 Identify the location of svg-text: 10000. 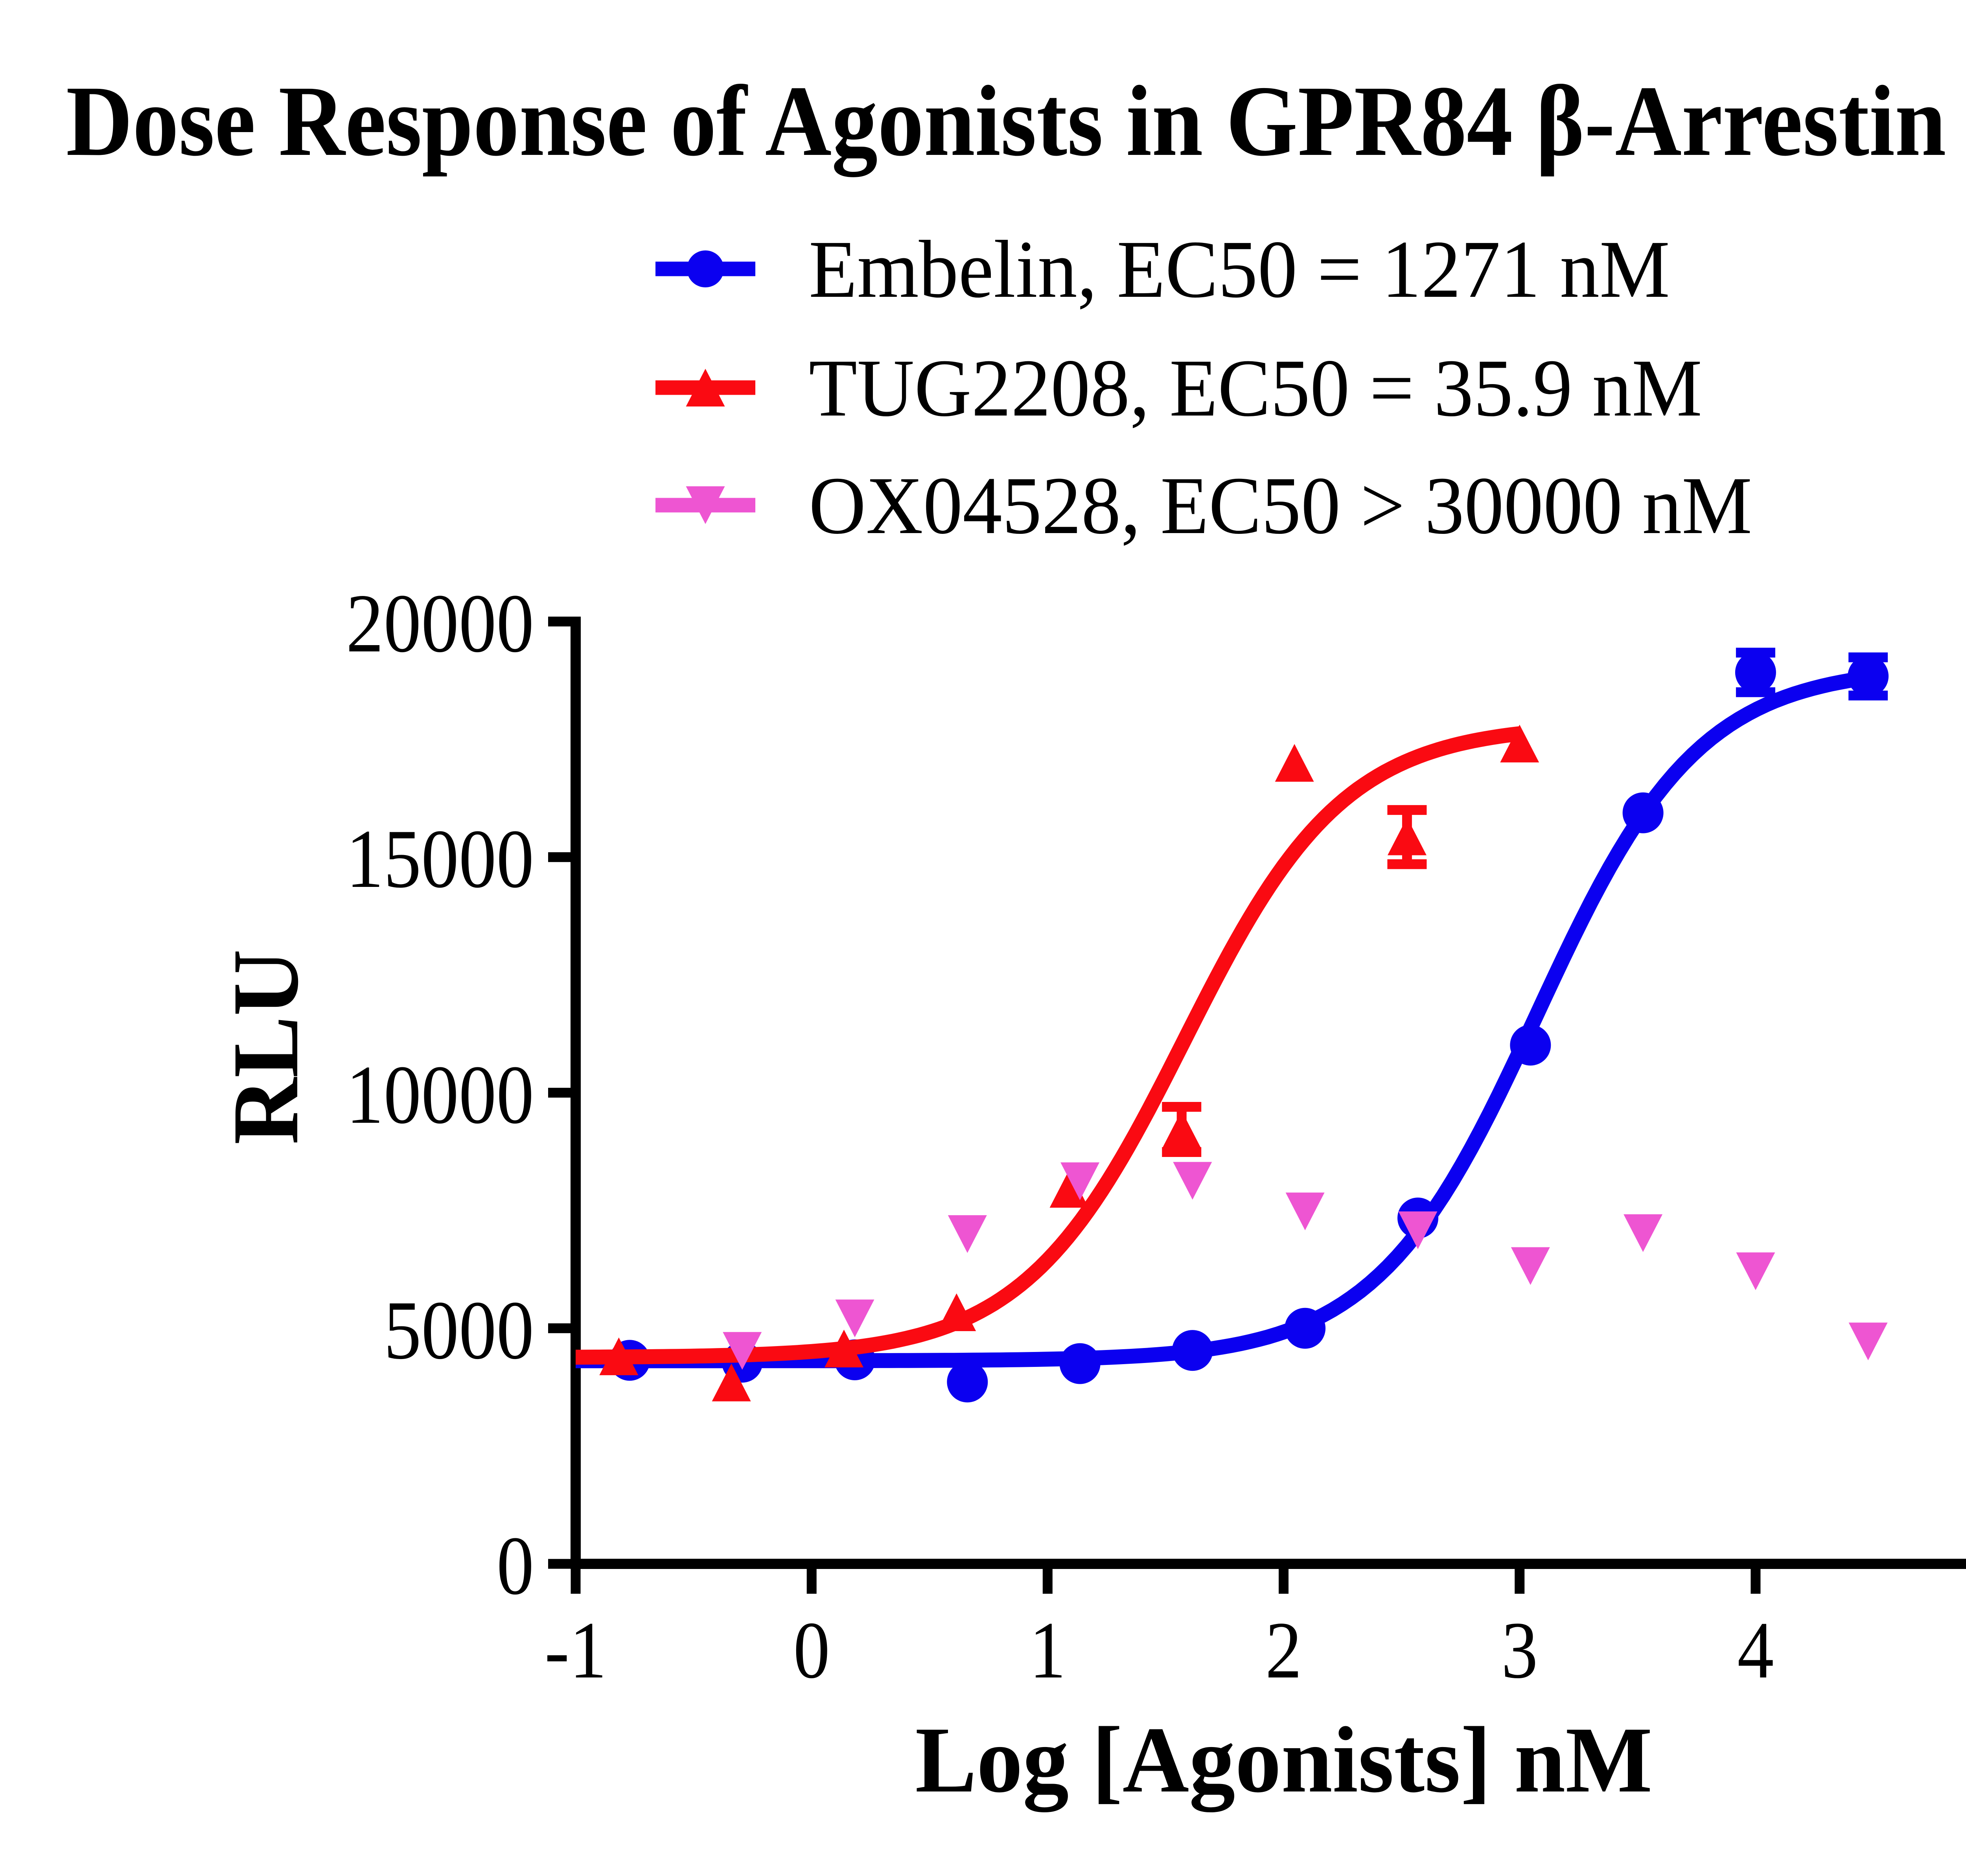
(440, 1094).